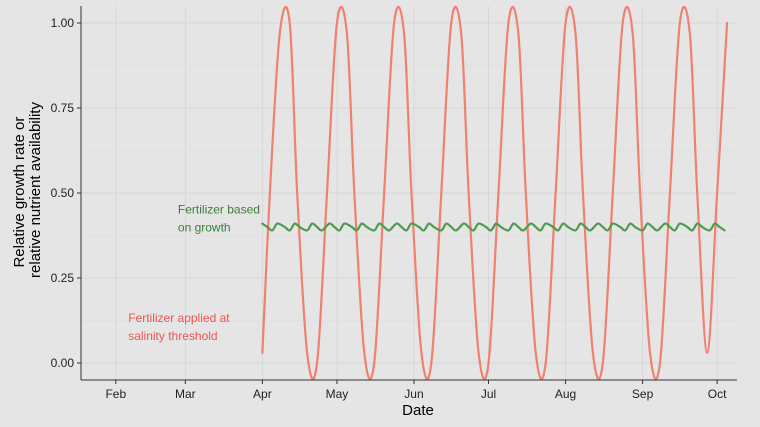  I want to click on annotation-growth-based: Fertilizer based on growth, so click(219, 218).